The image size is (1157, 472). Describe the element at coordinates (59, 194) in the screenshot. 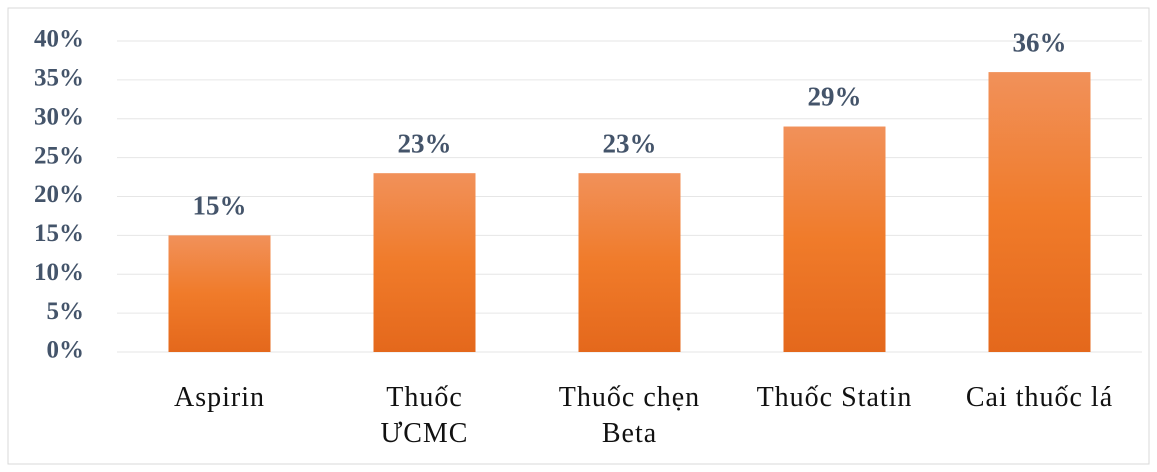

I see `y-tick-label: 20%` at that location.